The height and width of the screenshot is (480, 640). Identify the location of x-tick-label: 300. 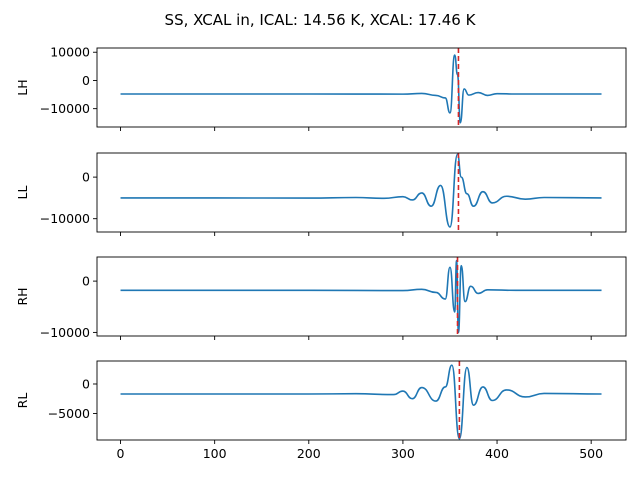
(403, 453).